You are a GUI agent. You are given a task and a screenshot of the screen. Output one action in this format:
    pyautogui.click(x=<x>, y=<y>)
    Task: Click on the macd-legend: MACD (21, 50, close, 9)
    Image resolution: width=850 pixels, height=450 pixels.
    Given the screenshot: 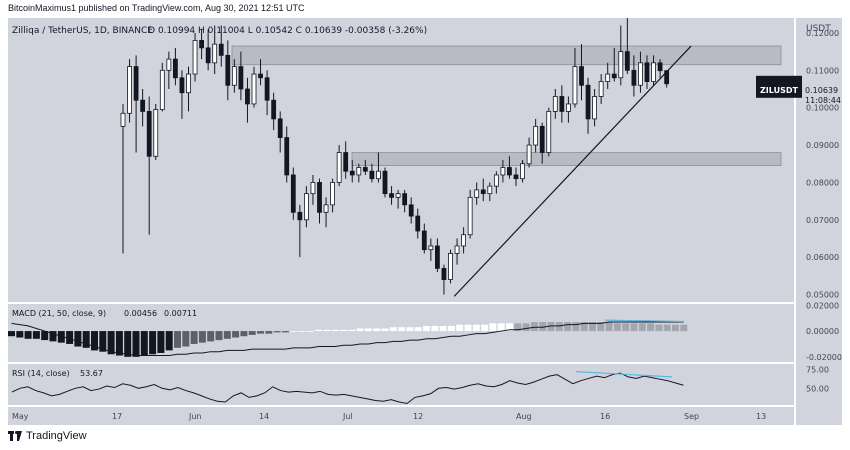 What is the action you would take?
    pyautogui.click(x=59, y=313)
    